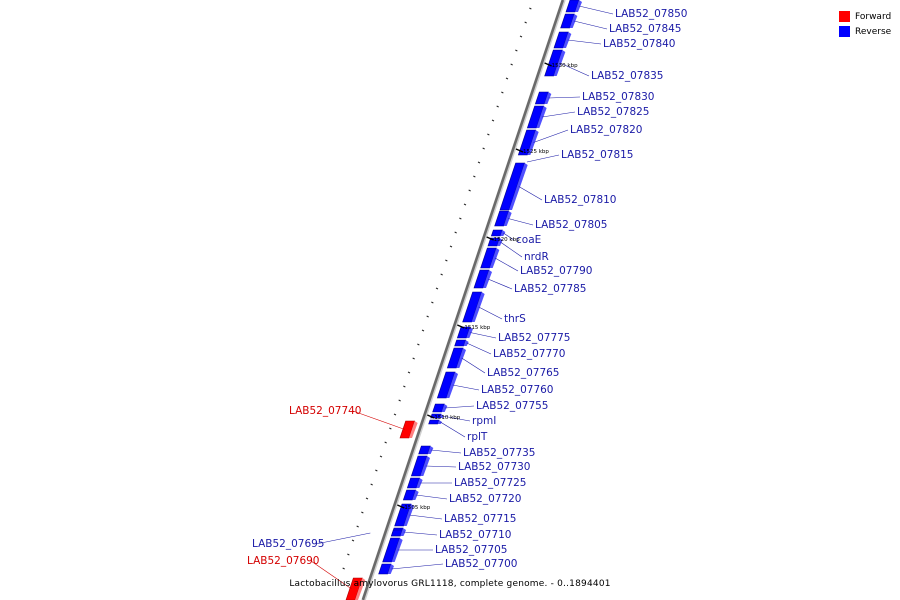 The height and width of the screenshot is (600, 900). Describe the element at coordinates (447, 418) in the screenshot. I see `scale-tick-label: 1510 kbp` at that location.